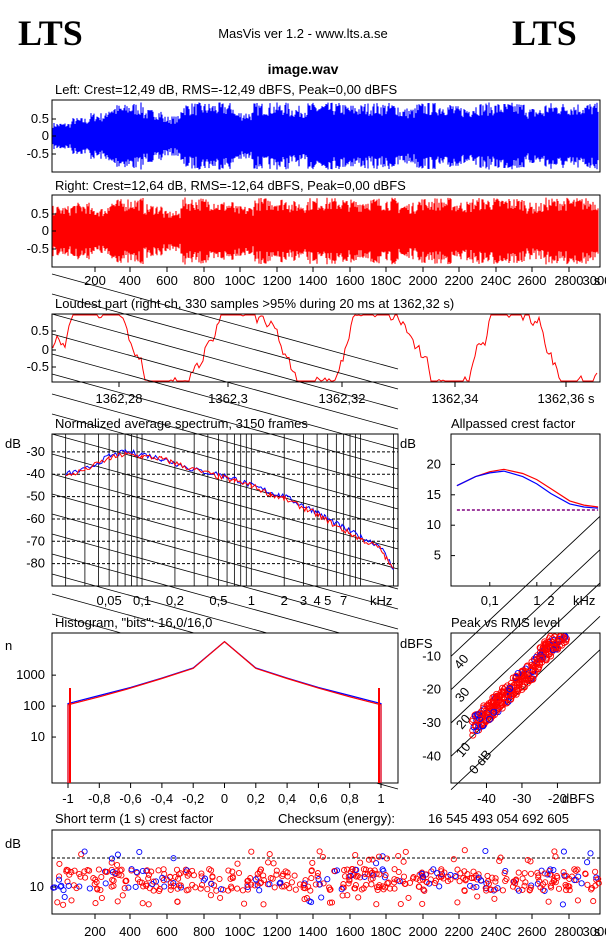  What do you see at coordinates (108, 600) in the screenshot?
I see `xtick-label: 0,05` at bounding box center [108, 600].